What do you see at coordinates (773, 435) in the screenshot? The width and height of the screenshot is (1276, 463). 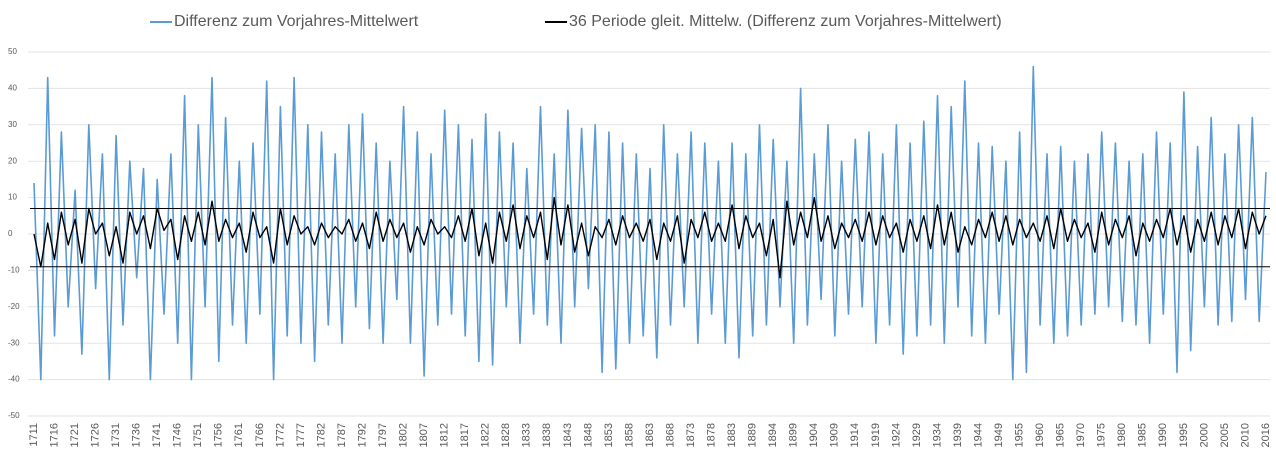 I see `x-tick-label: 1894` at bounding box center [773, 435].